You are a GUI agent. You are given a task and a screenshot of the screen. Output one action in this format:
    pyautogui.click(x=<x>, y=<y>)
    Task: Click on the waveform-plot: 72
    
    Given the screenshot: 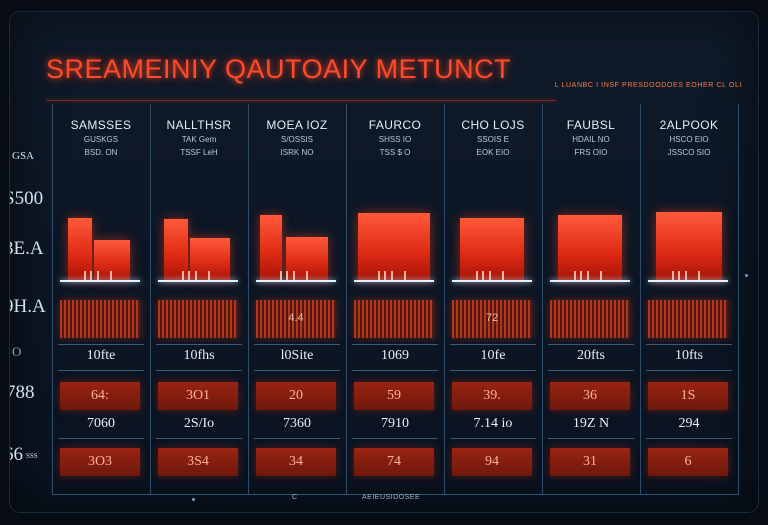 What is the action you would take?
    pyautogui.click(x=492, y=319)
    